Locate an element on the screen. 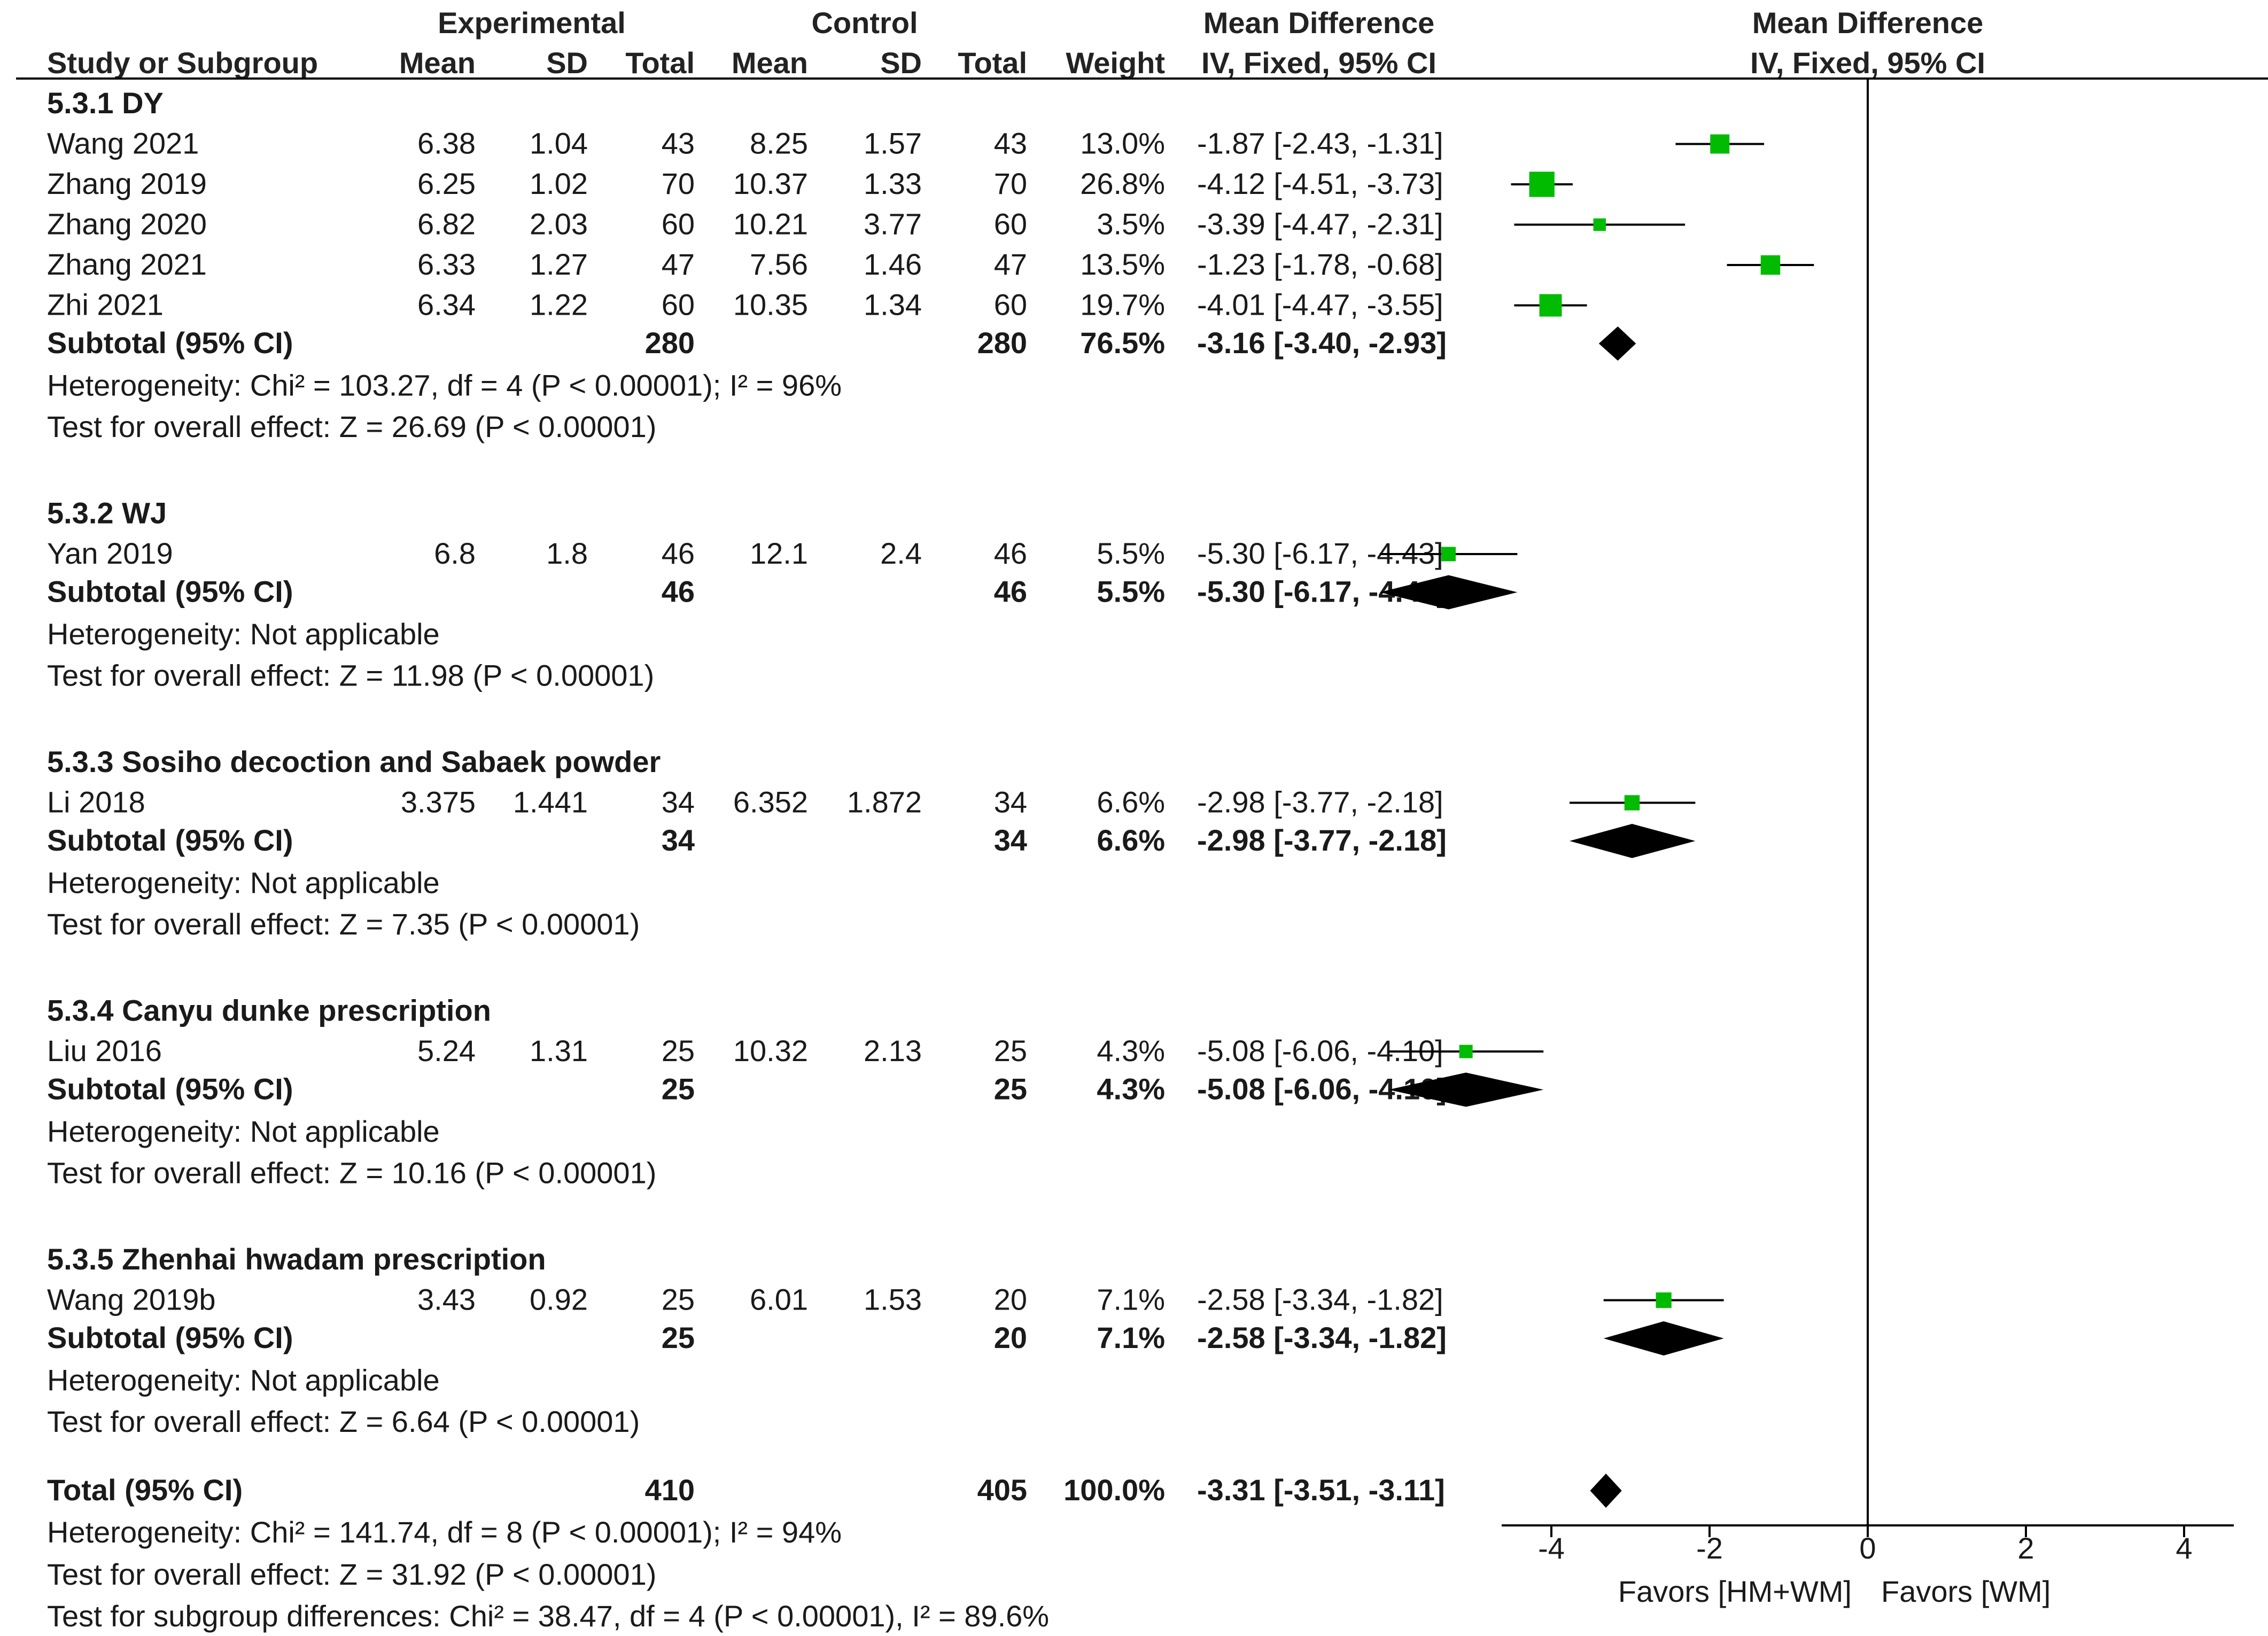 Image resolution: width=2268 pixels, height=1636 pixels. ctrl-sd: 1.34 is located at coordinates (893, 305).